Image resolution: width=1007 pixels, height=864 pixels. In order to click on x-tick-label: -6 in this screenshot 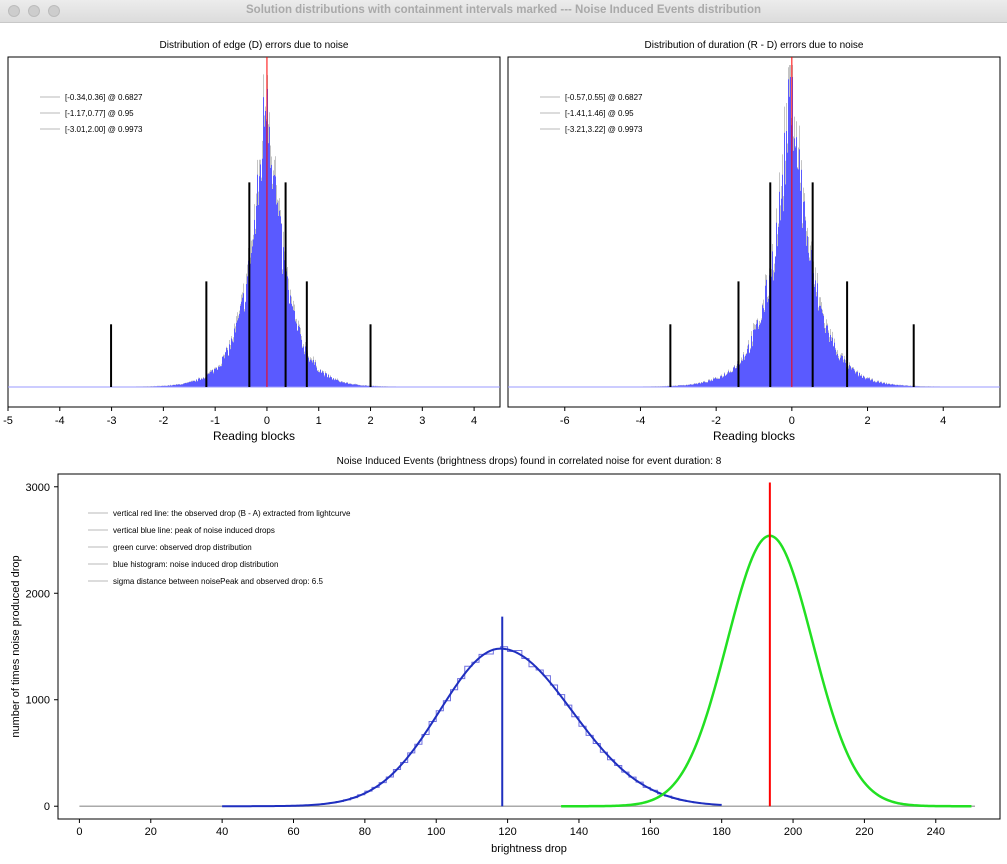, I will do `click(565, 421)`.